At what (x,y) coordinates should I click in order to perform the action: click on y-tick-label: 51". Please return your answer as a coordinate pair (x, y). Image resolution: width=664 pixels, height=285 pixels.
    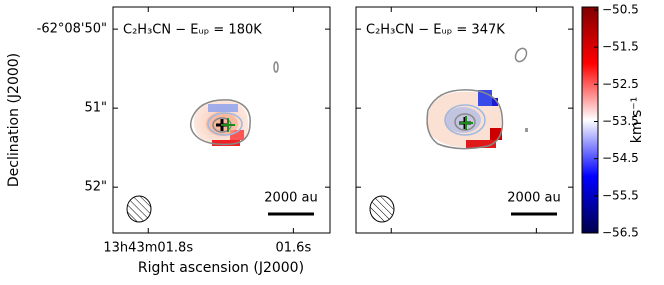
    Looking at the image, I should click on (95, 108).